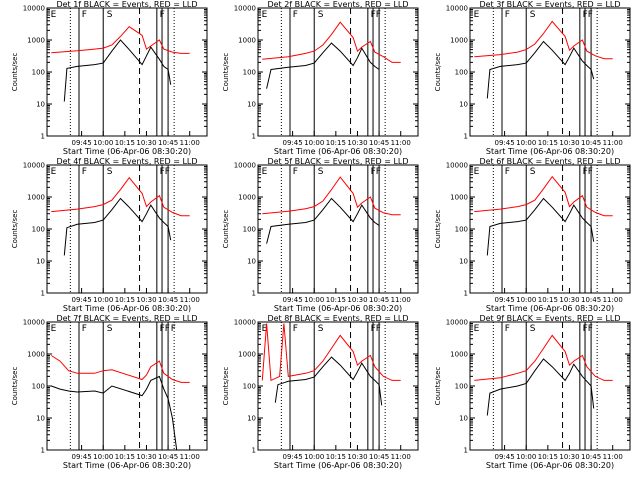 The image size is (640, 480). What do you see at coordinates (126, 161) in the screenshot?
I see `panel-title: Det 4f BLACK = Events, RED = LLD` at bounding box center [126, 161].